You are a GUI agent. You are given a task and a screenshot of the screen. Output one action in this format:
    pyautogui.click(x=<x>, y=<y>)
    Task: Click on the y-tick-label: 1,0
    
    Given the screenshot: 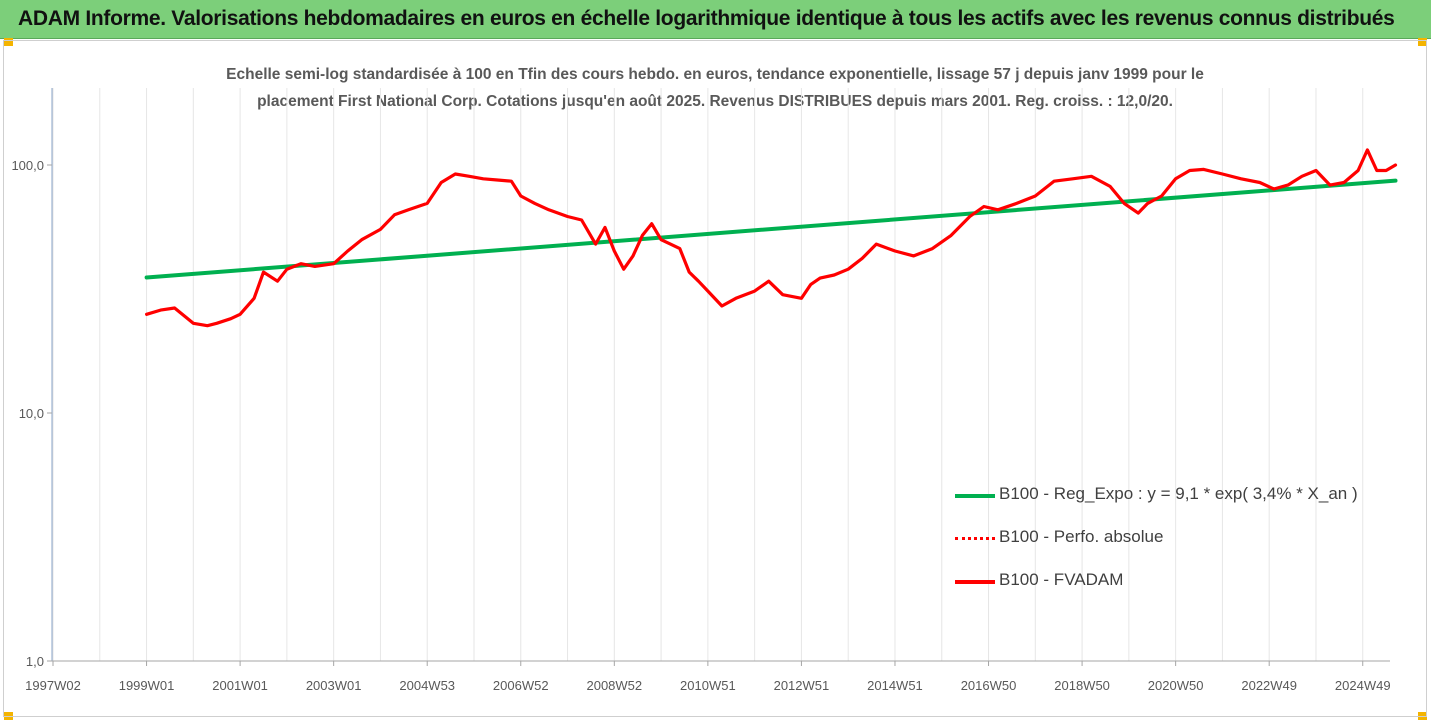 What is the action you would take?
    pyautogui.click(x=35, y=661)
    